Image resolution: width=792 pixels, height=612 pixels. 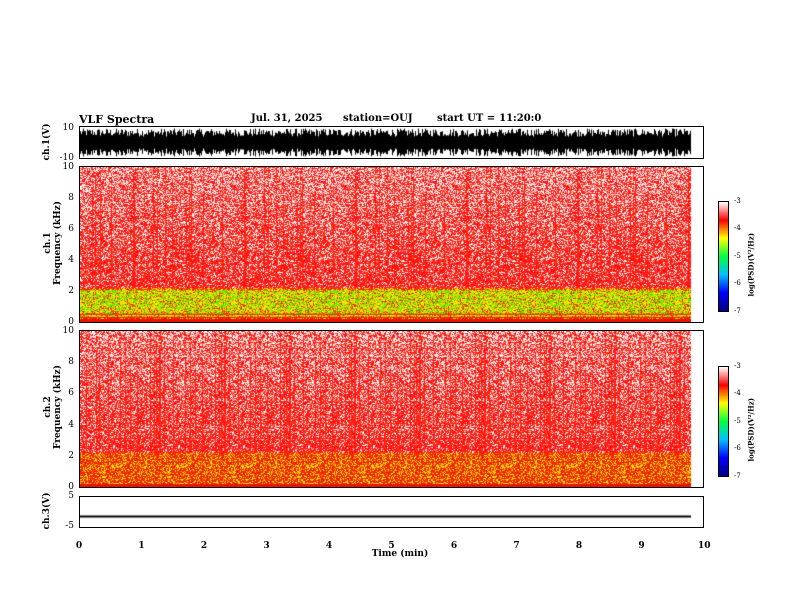 What do you see at coordinates (737, 256) in the screenshot?
I see `cb1-tick-5: -5` at bounding box center [737, 256].